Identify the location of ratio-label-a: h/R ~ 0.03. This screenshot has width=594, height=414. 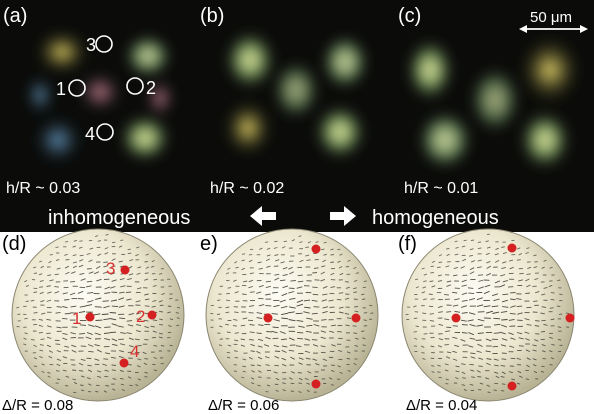
(43, 188).